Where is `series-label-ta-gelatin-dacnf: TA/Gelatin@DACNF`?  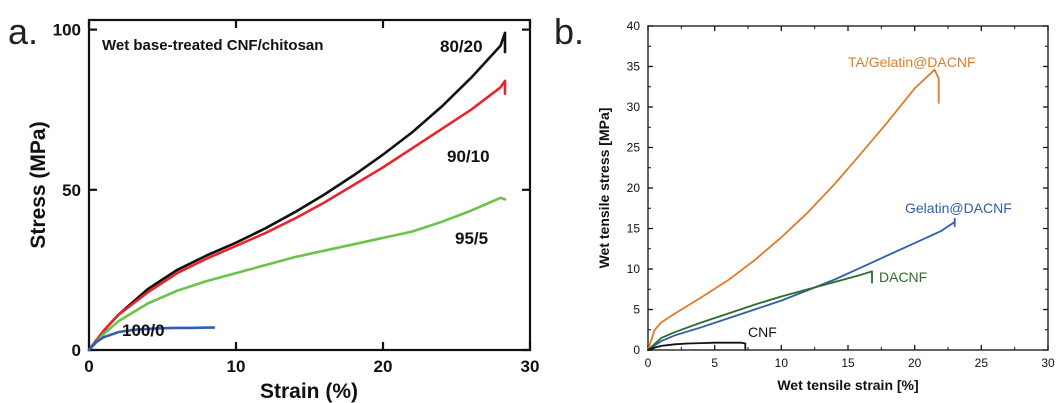
series-label-ta-gelatin-dacnf: TA/Gelatin@DACNF is located at coordinates (912, 62).